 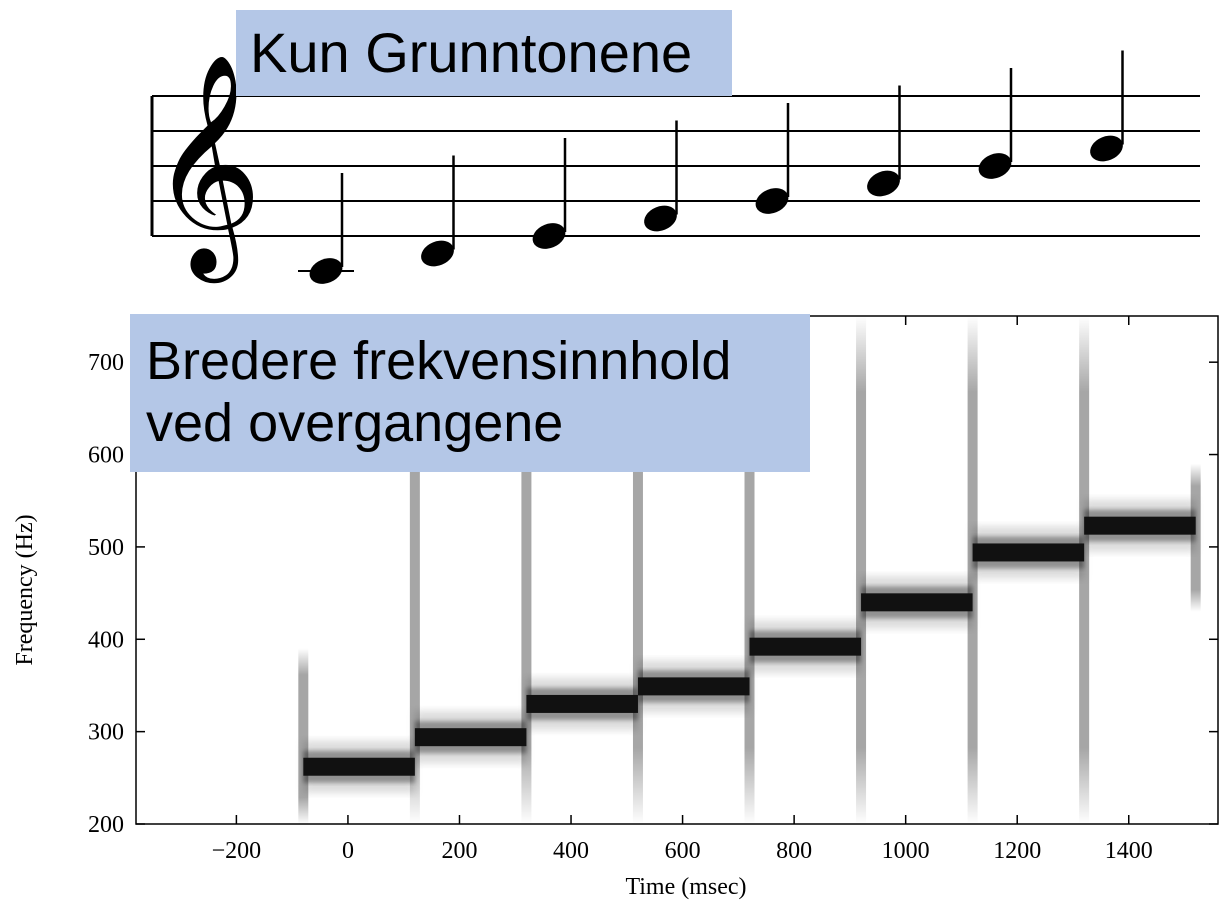 I want to click on staff-note-B4, so click(x=995, y=123).